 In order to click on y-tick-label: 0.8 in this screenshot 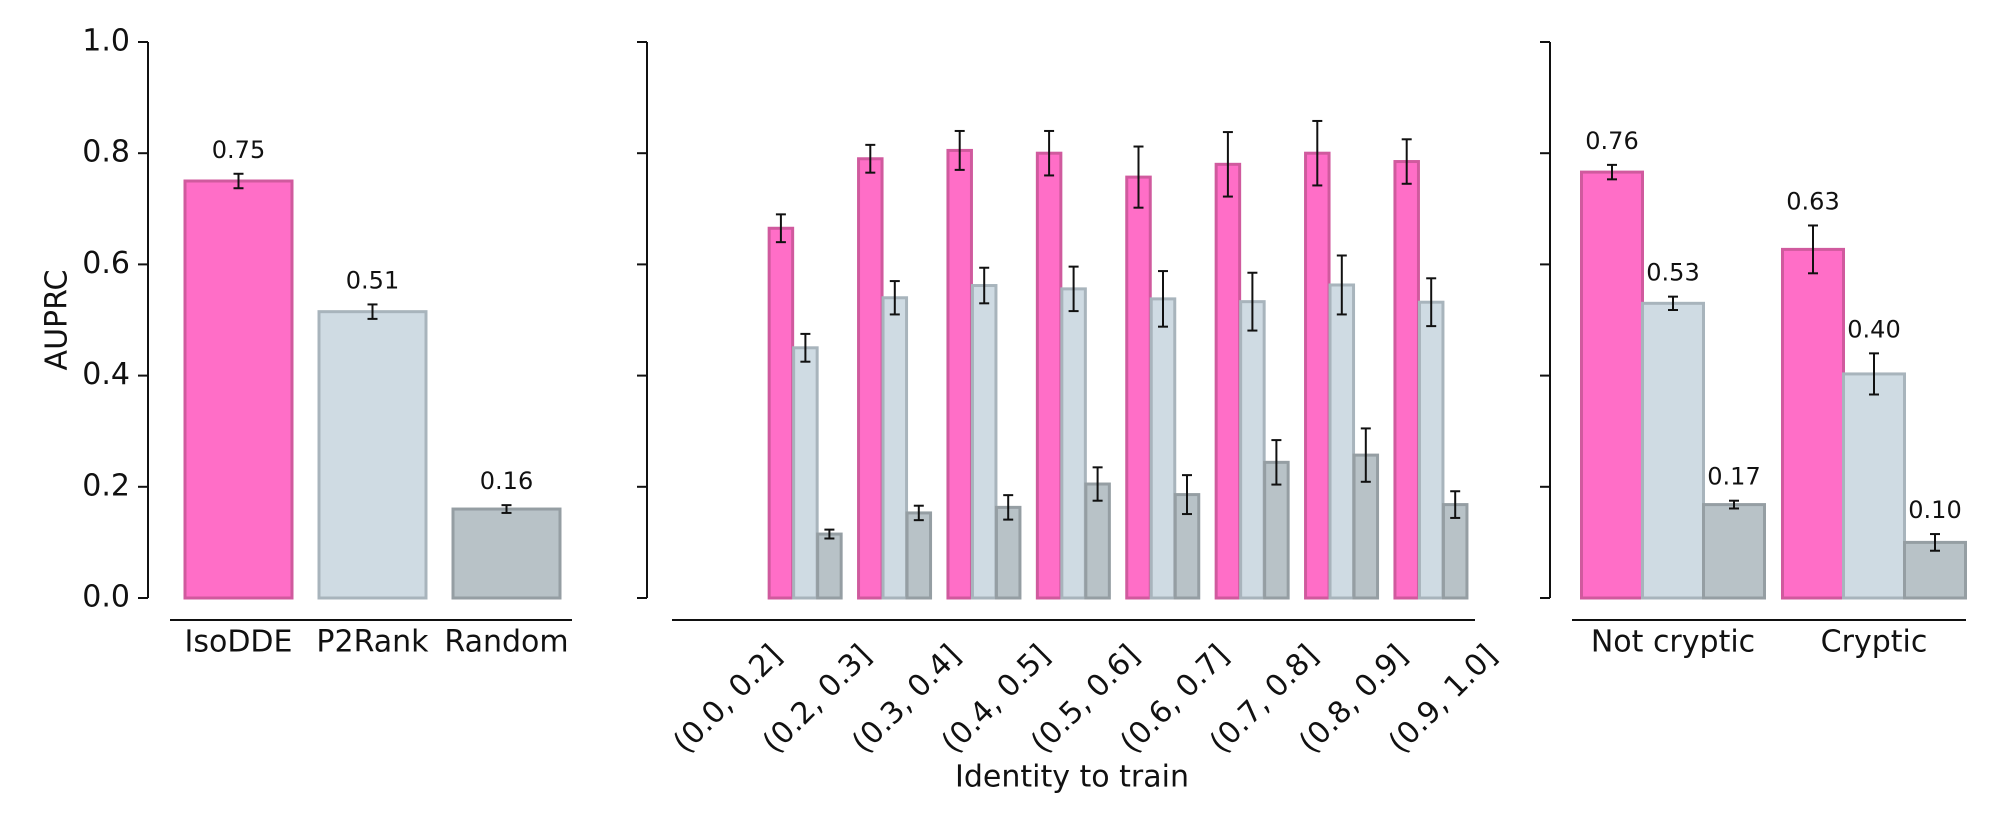, I will do `click(106, 152)`.